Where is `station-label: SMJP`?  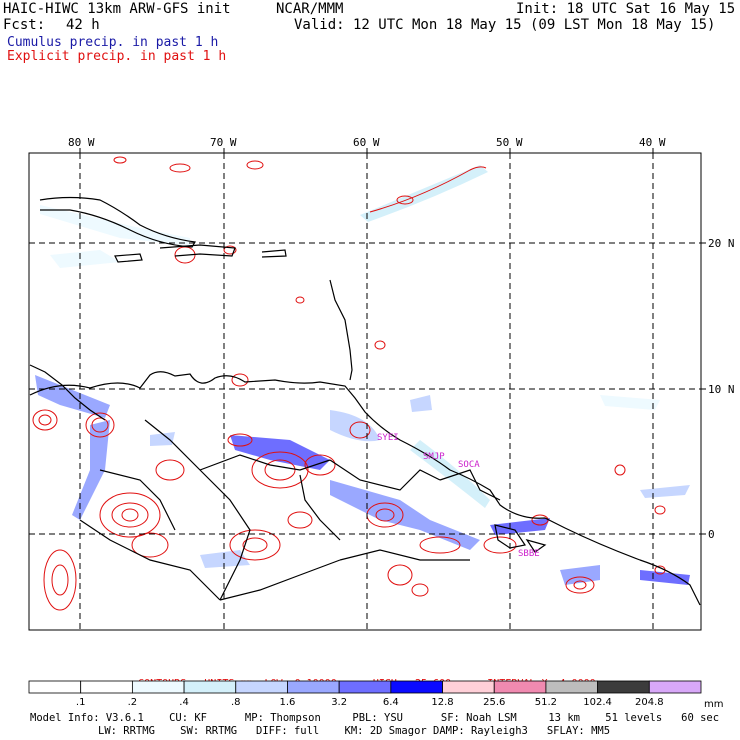
station-label: SMJP is located at coordinates (434, 457).